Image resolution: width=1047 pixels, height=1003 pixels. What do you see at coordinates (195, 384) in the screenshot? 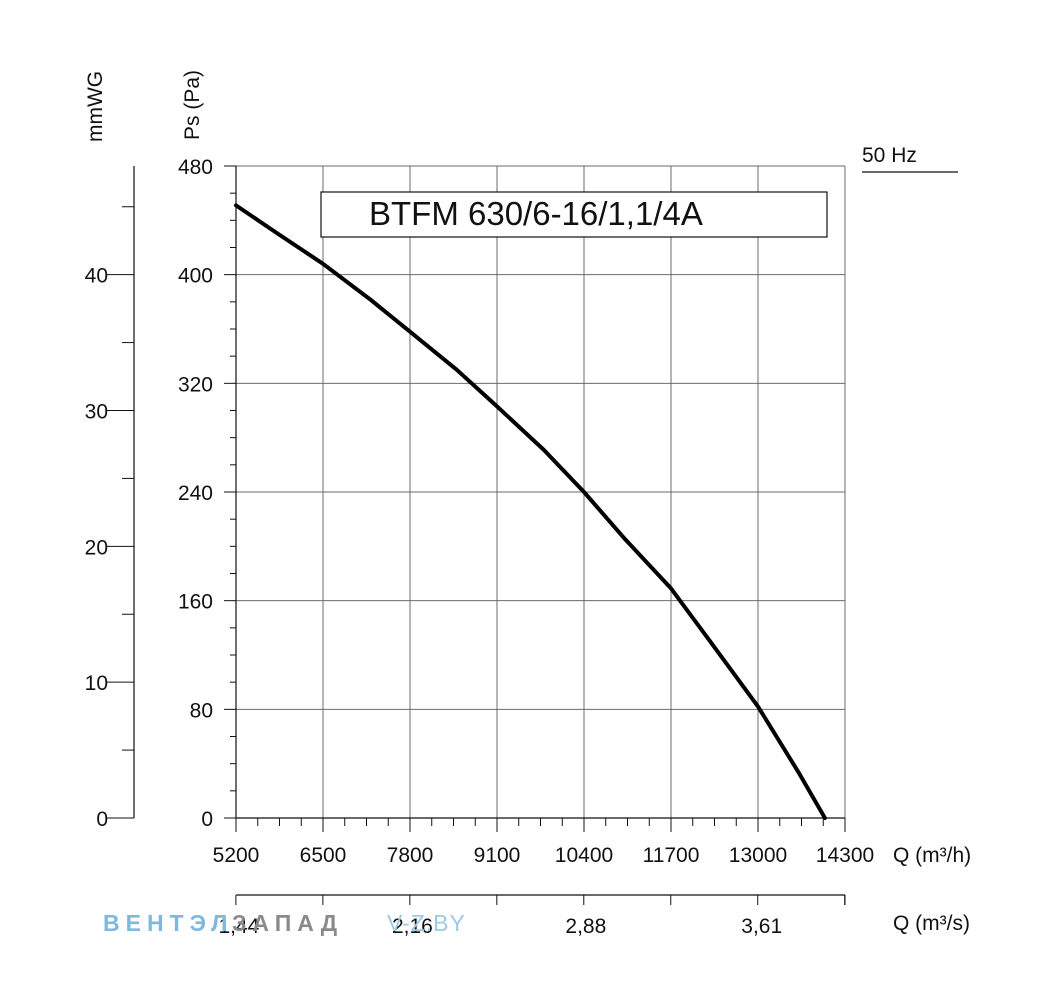
I see `y-tick-label-4: 320` at bounding box center [195, 384].